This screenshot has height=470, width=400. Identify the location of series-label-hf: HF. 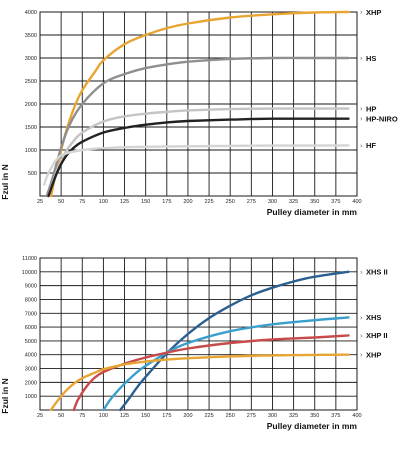
(371, 145).